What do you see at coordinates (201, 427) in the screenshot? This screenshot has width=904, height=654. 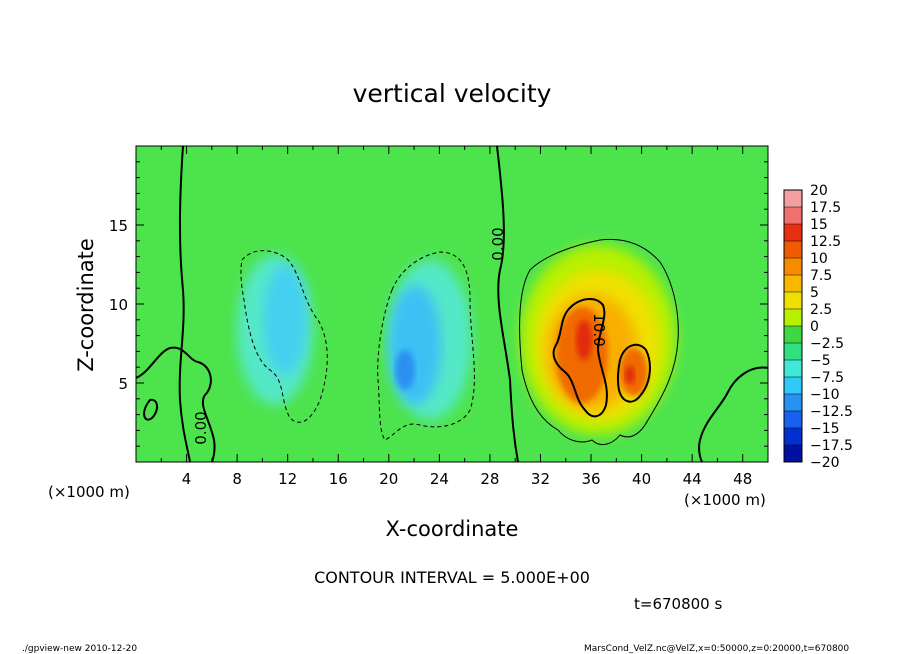 I see `contour-label-1: 0.00` at bounding box center [201, 427].